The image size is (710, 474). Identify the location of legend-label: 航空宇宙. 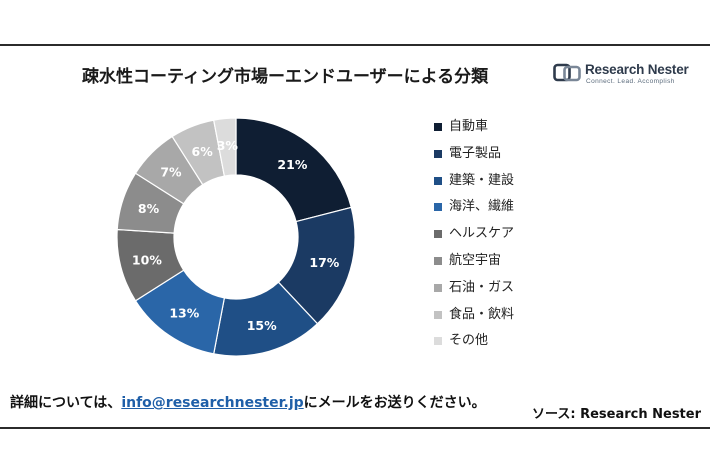
(475, 260).